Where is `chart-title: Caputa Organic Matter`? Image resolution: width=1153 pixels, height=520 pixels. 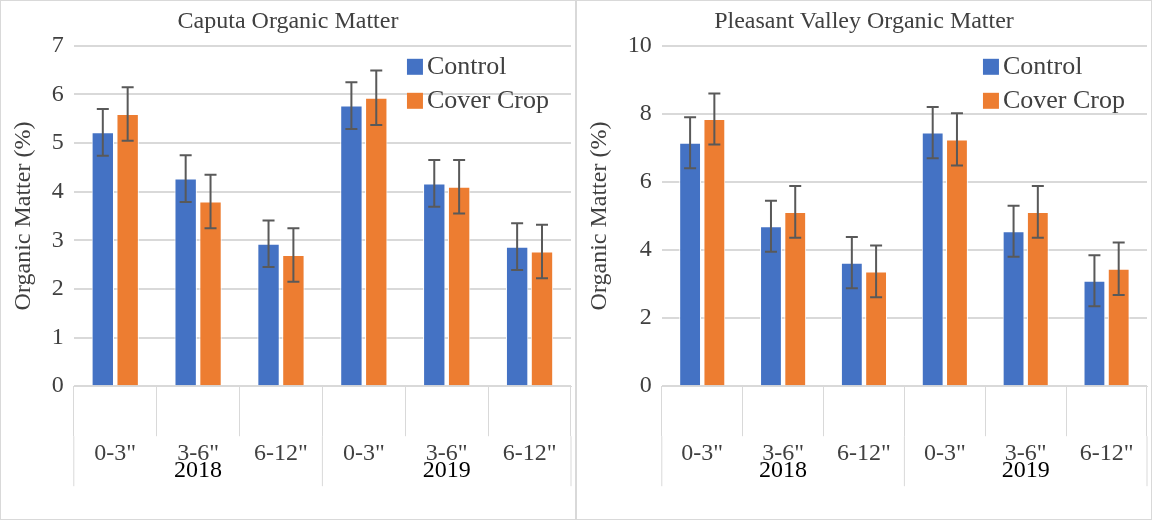
chart-title: Caputa Organic Matter is located at coordinates (288, 19).